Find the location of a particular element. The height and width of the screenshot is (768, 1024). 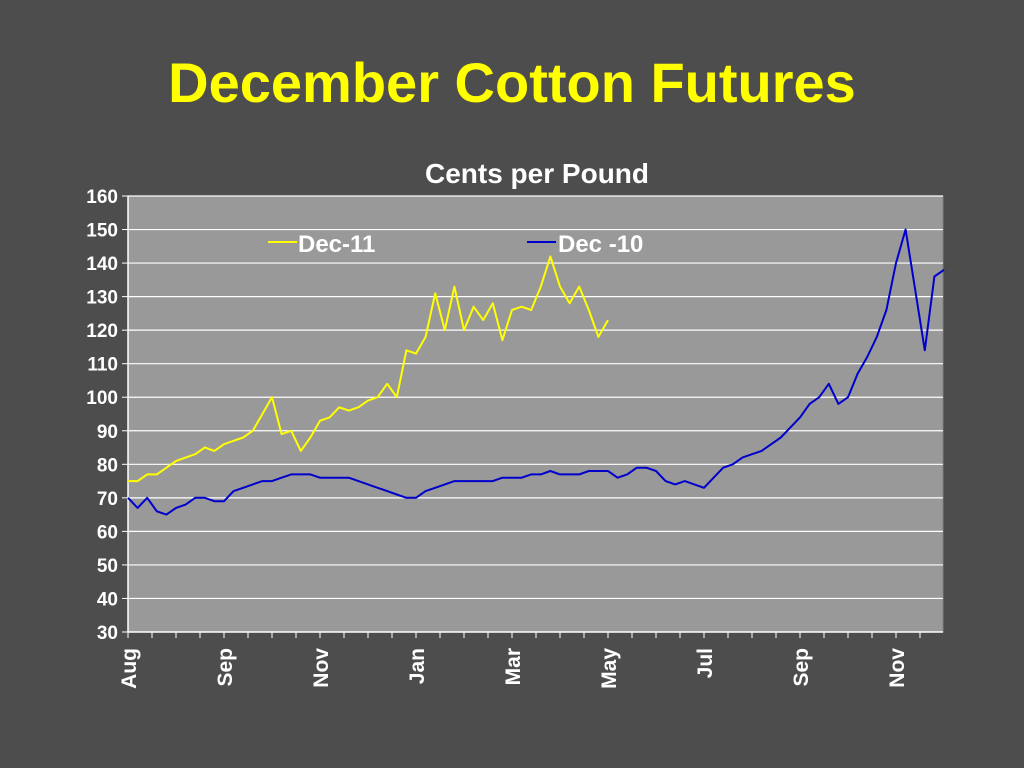

y-tick-label: 130 is located at coordinates (102, 298).